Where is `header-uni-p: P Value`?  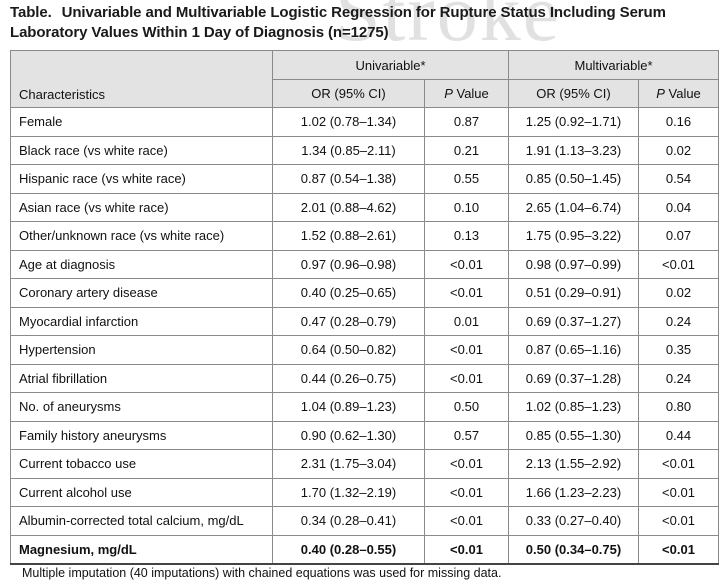 header-uni-p: P Value is located at coordinates (466, 93).